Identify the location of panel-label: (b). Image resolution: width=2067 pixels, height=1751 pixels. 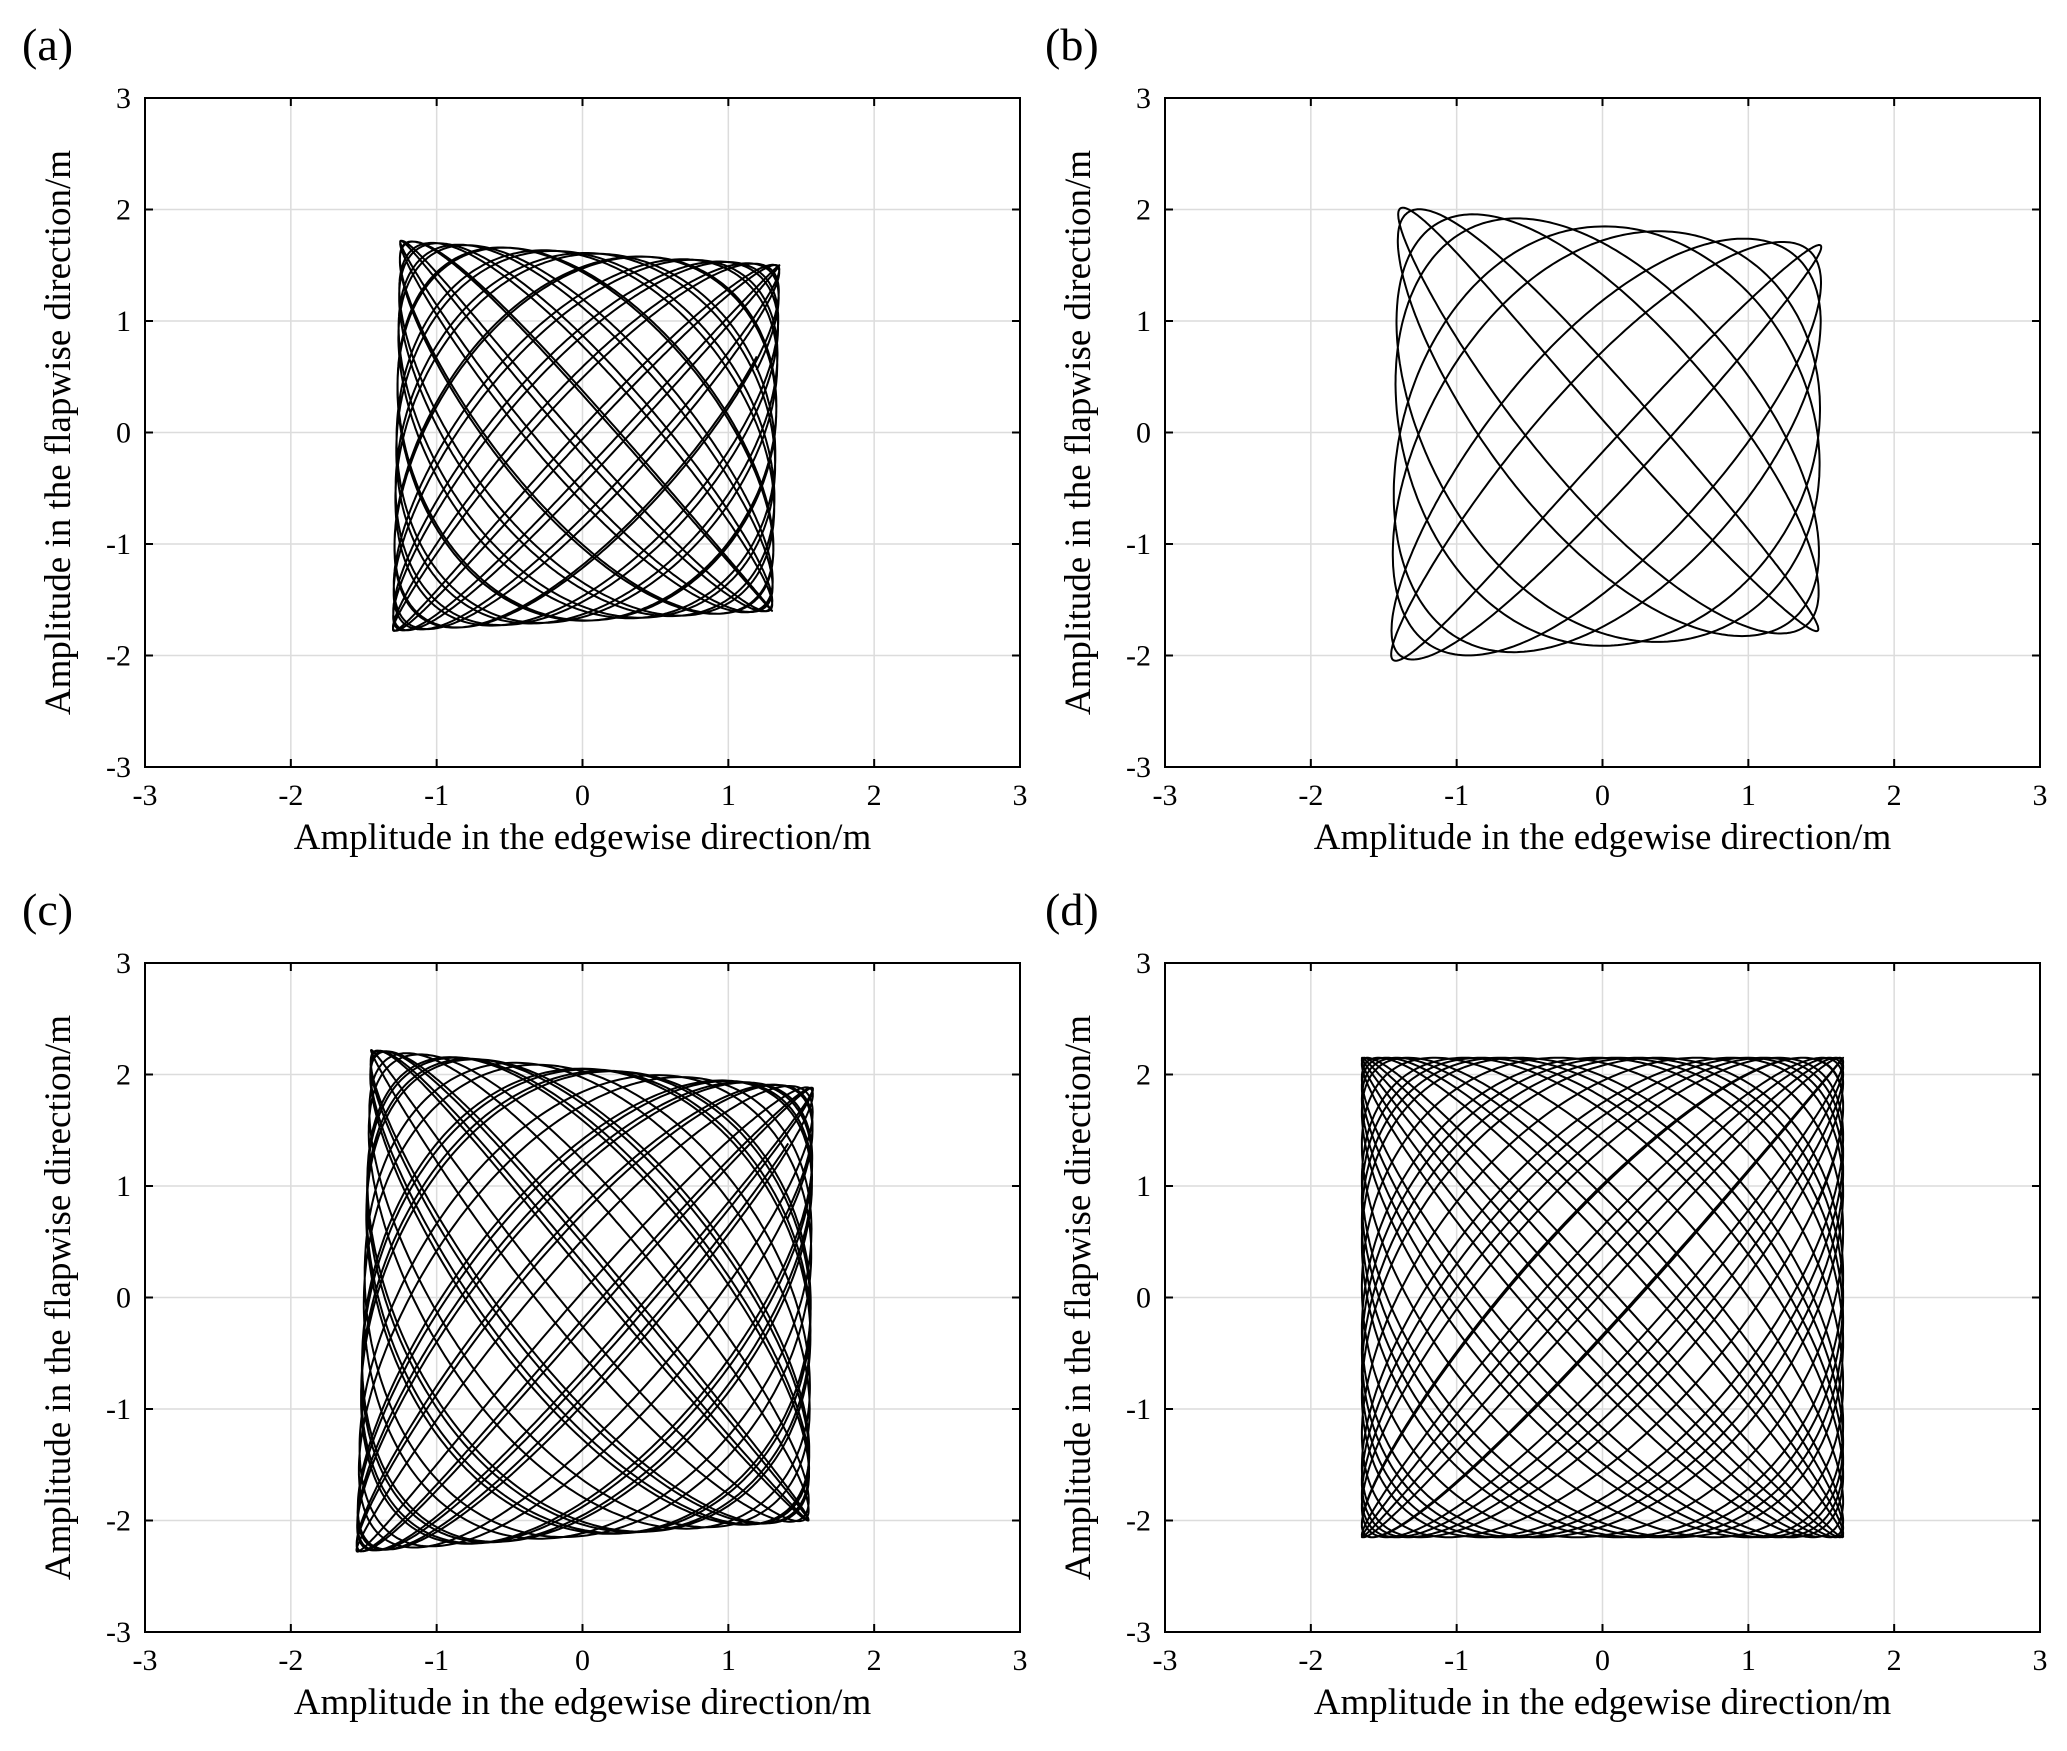
(1072, 44).